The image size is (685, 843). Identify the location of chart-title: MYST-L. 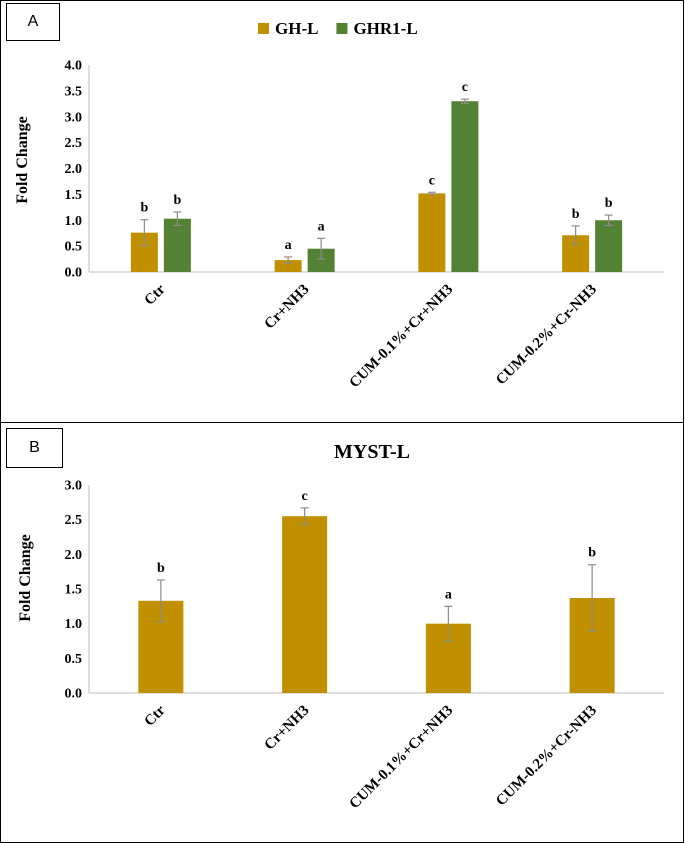
(372, 452).